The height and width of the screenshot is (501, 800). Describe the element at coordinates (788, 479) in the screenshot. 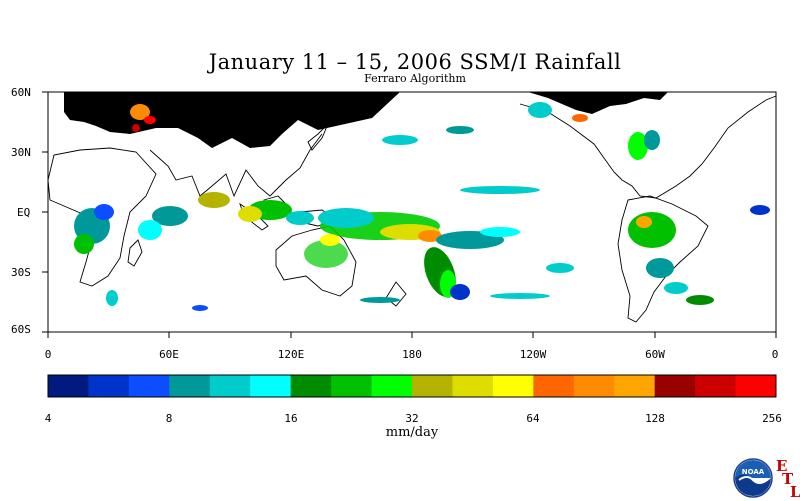

I see `etl-letter: T` at that location.